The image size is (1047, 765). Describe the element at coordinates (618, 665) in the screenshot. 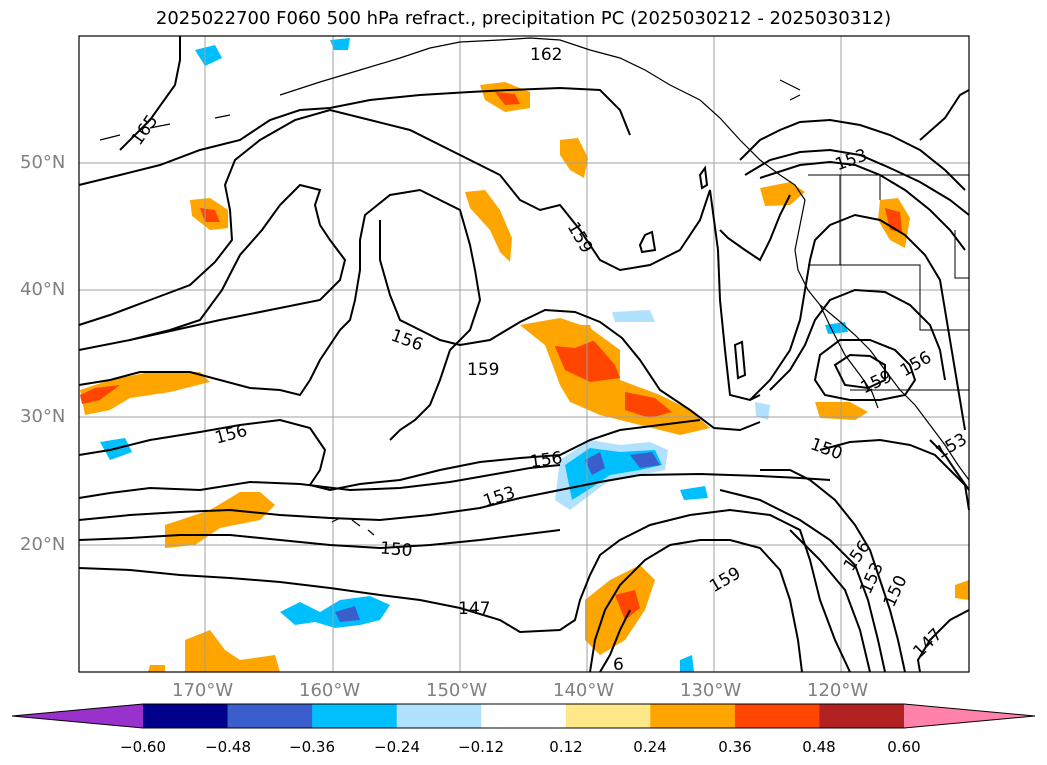

I see `contour-label: 6` at that location.